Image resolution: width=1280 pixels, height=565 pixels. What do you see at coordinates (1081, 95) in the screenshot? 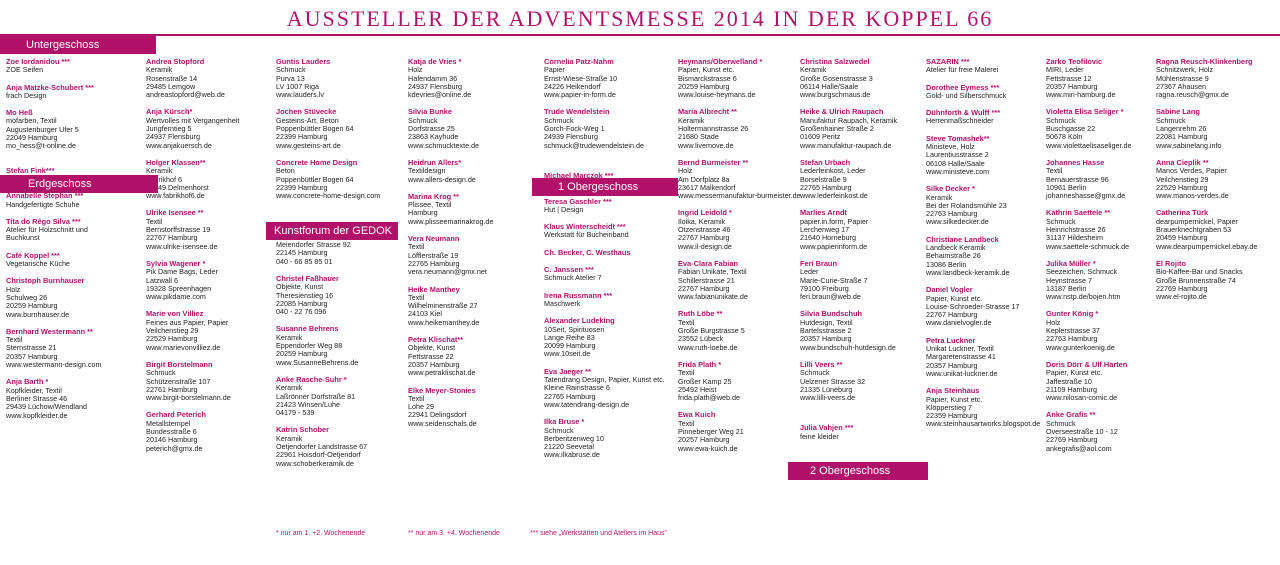
I see `exhibitor-detail: www.miri-hamburg.de` at bounding box center [1081, 95].